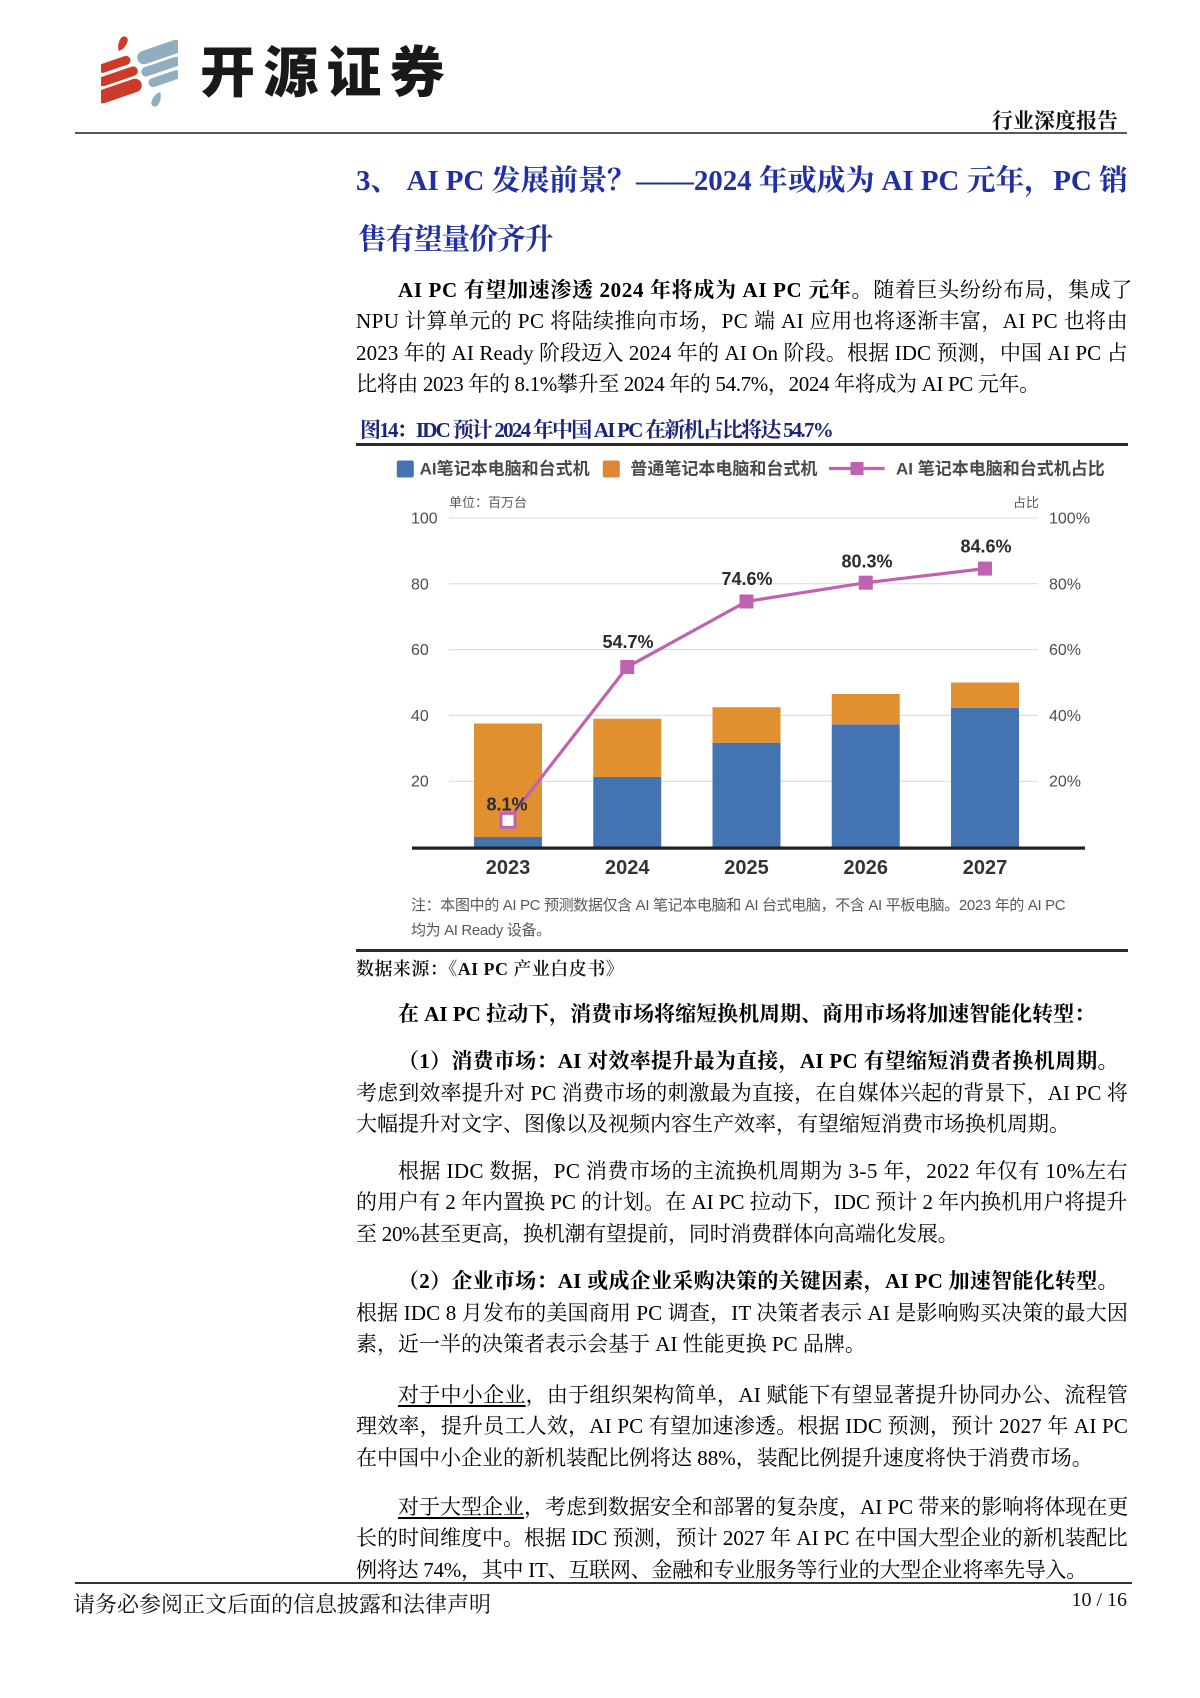  What do you see at coordinates (746, 868) in the screenshot?
I see `svg-text: 2025` at bounding box center [746, 868].